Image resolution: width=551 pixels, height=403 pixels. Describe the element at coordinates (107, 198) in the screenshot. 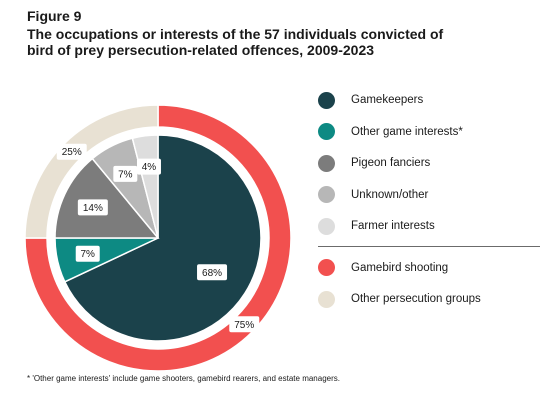

I see `inner-slice-pigeon-fanciers` at that location.